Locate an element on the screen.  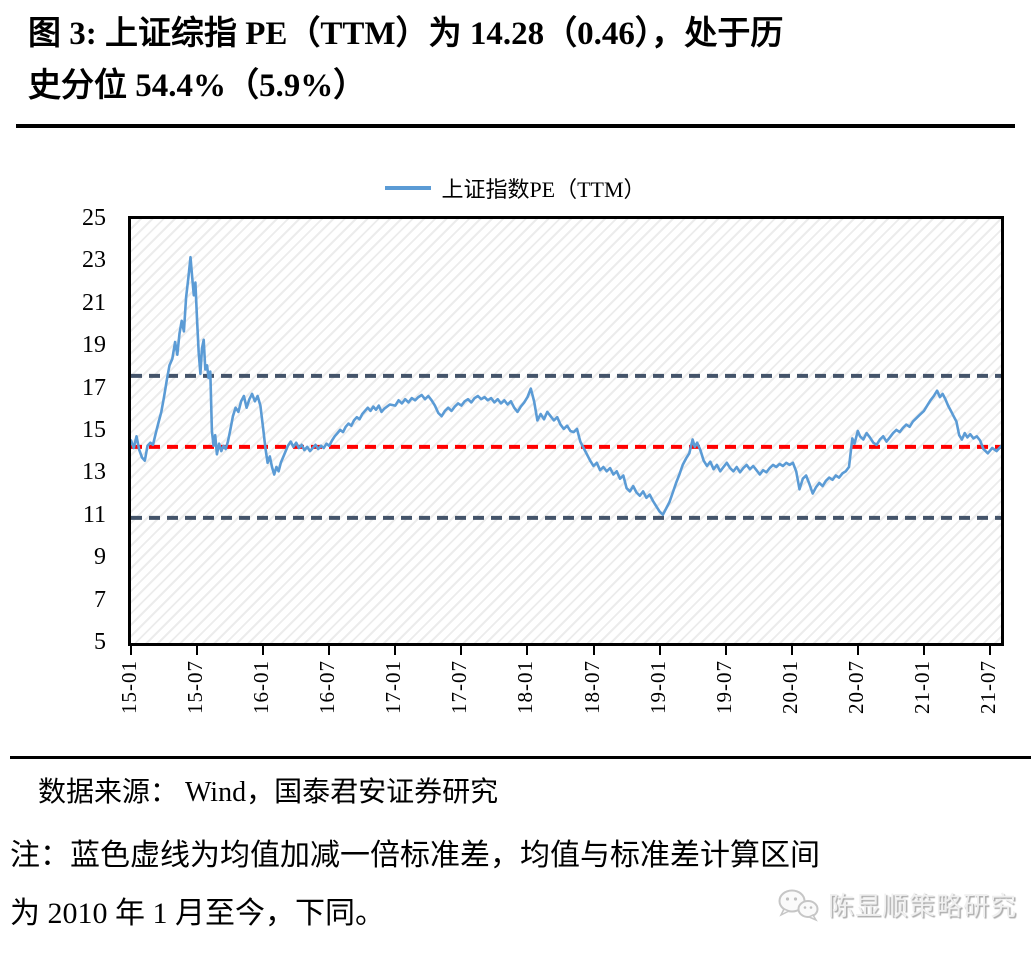
watermark: 陈显顺策略研究 is located at coordinates (897, 904).